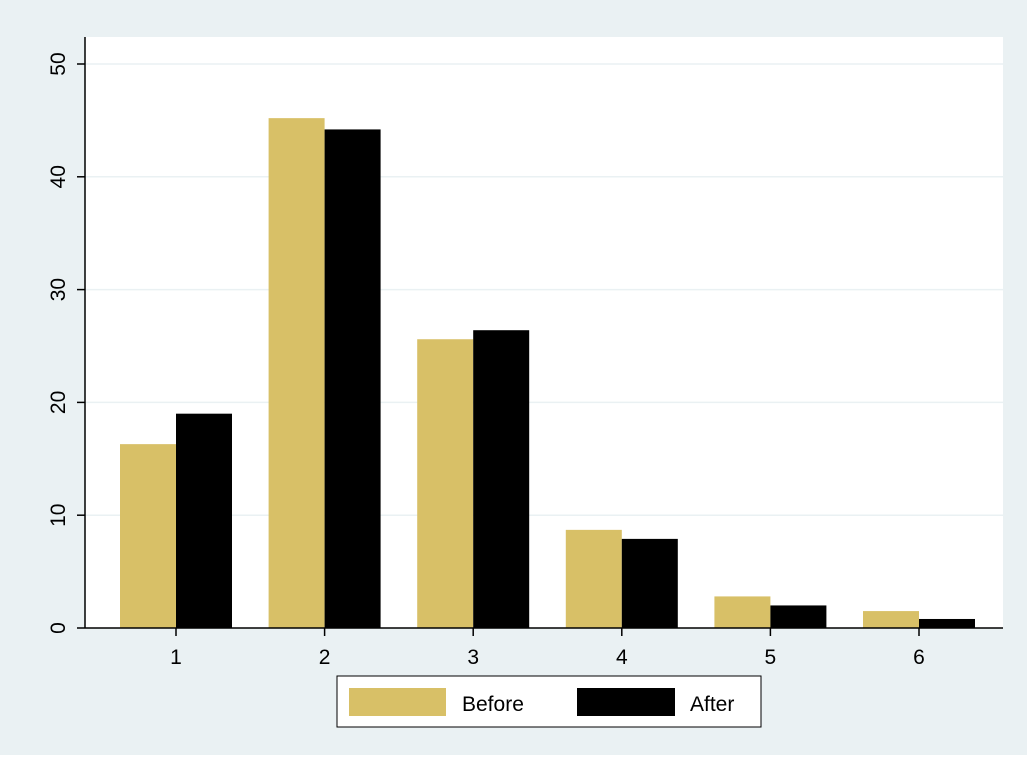 The width and height of the screenshot is (1027, 760). I want to click on legend-swatch-before, so click(397, 702).